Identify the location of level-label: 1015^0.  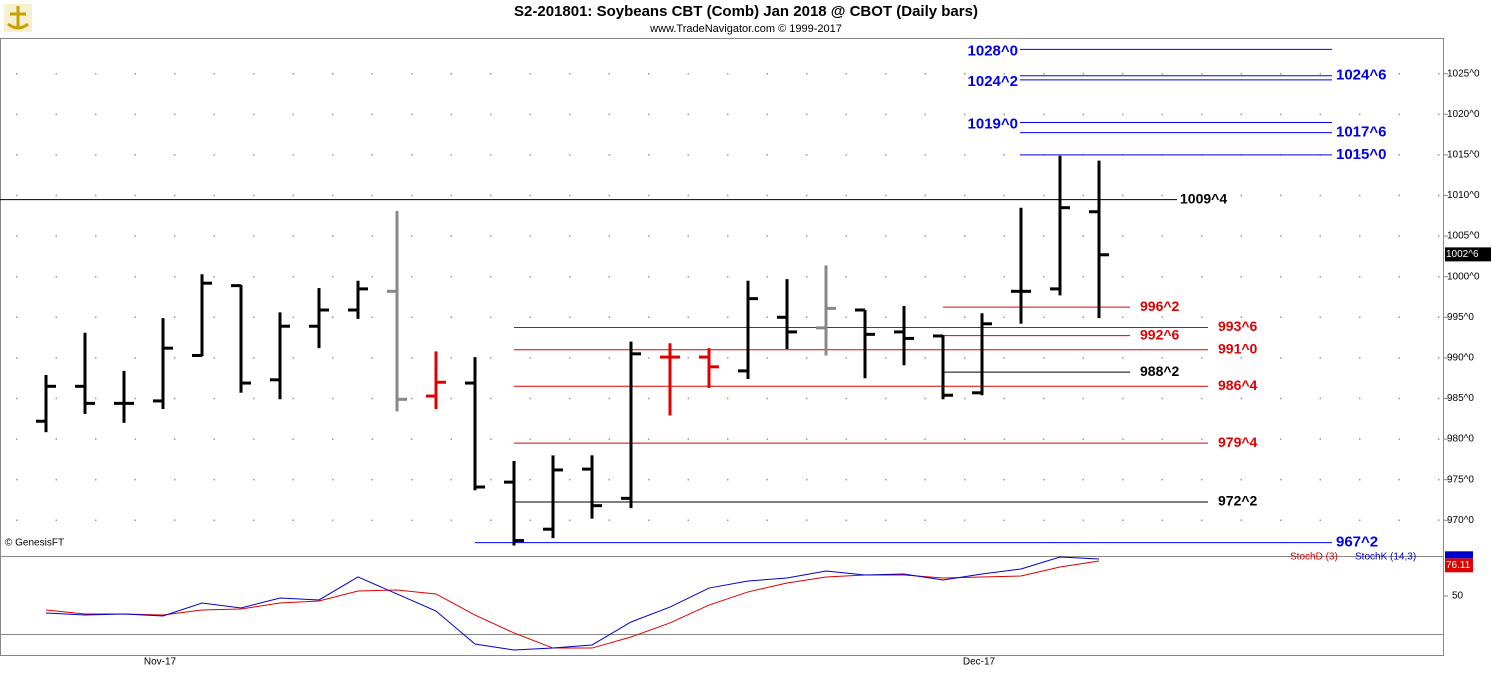
(1361, 154).